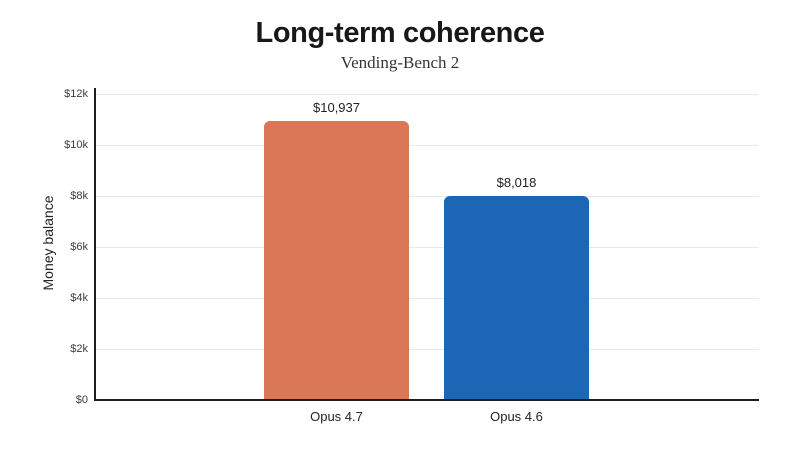 This screenshot has height=450, width=800. I want to click on y-tick-label: $10k, so click(76, 145).